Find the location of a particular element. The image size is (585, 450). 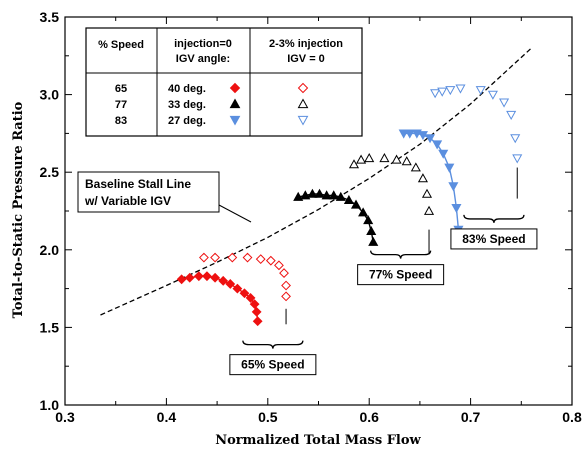

y-tick-label: 3.0 is located at coordinates (50, 95).